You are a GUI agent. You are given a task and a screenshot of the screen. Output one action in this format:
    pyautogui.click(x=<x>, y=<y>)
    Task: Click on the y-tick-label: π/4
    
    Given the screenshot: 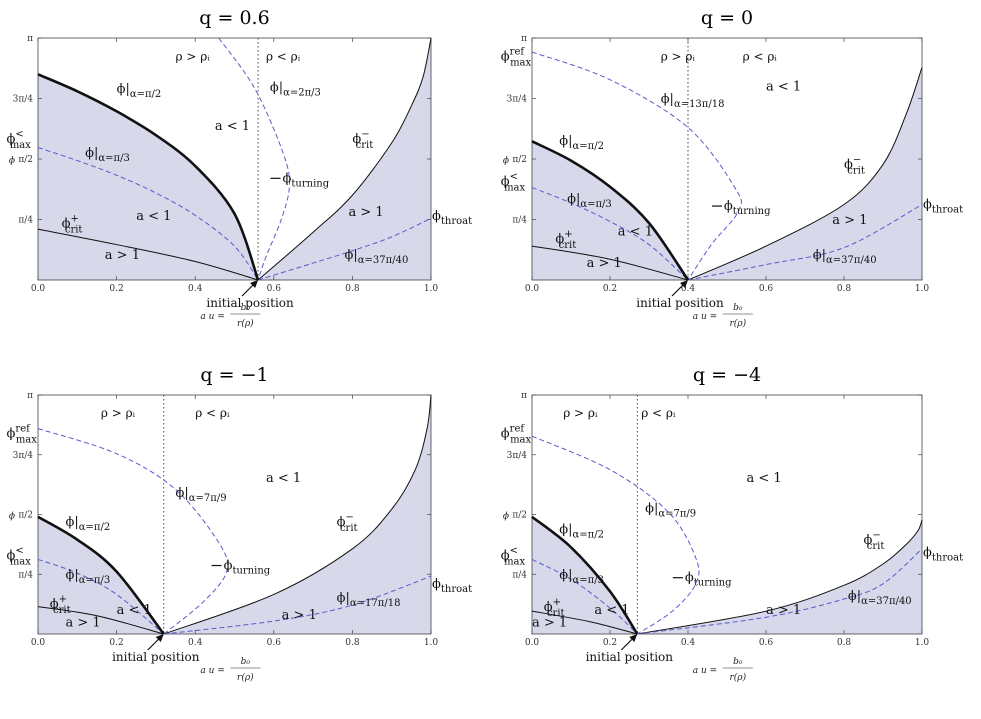 What is the action you would take?
    pyautogui.click(x=25, y=575)
    